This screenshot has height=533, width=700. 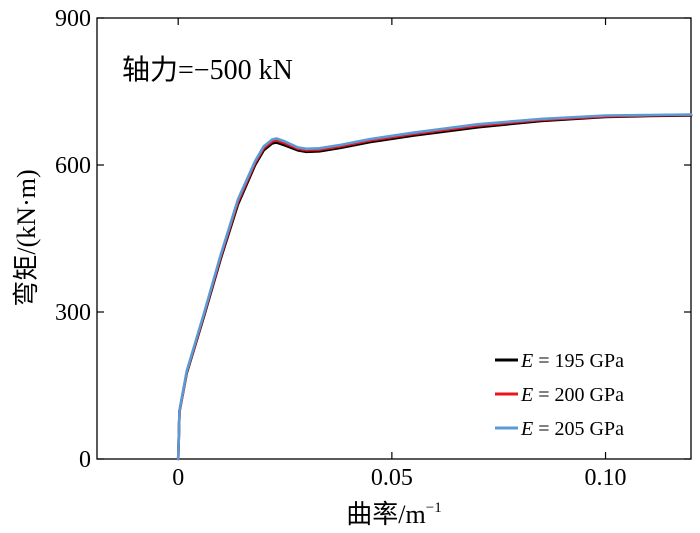 What do you see at coordinates (85, 460) in the screenshot?
I see `y-tick-label: 0` at bounding box center [85, 460].